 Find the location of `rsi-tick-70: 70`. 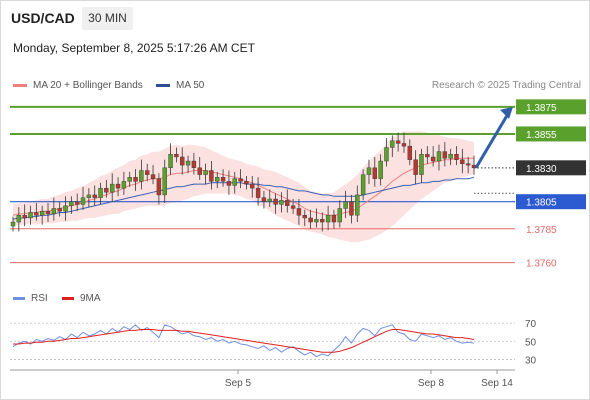

rsi-tick-70: 70 is located at coordinates (531, 324).